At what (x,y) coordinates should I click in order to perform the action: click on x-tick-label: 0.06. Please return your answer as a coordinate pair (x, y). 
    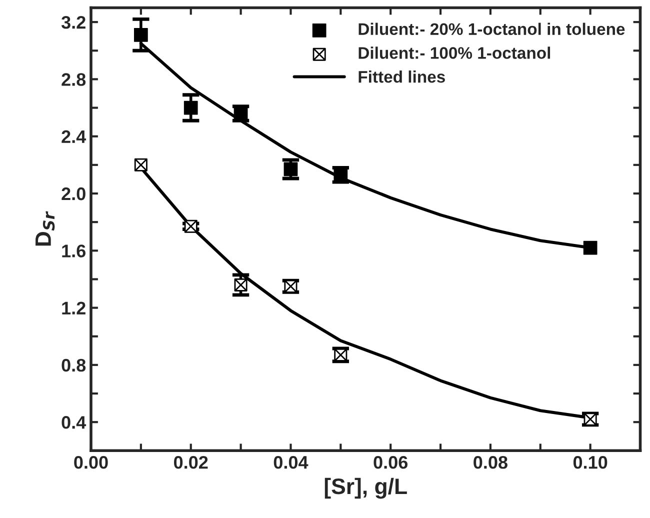
    Looking at the image, I should click on (391, 462).